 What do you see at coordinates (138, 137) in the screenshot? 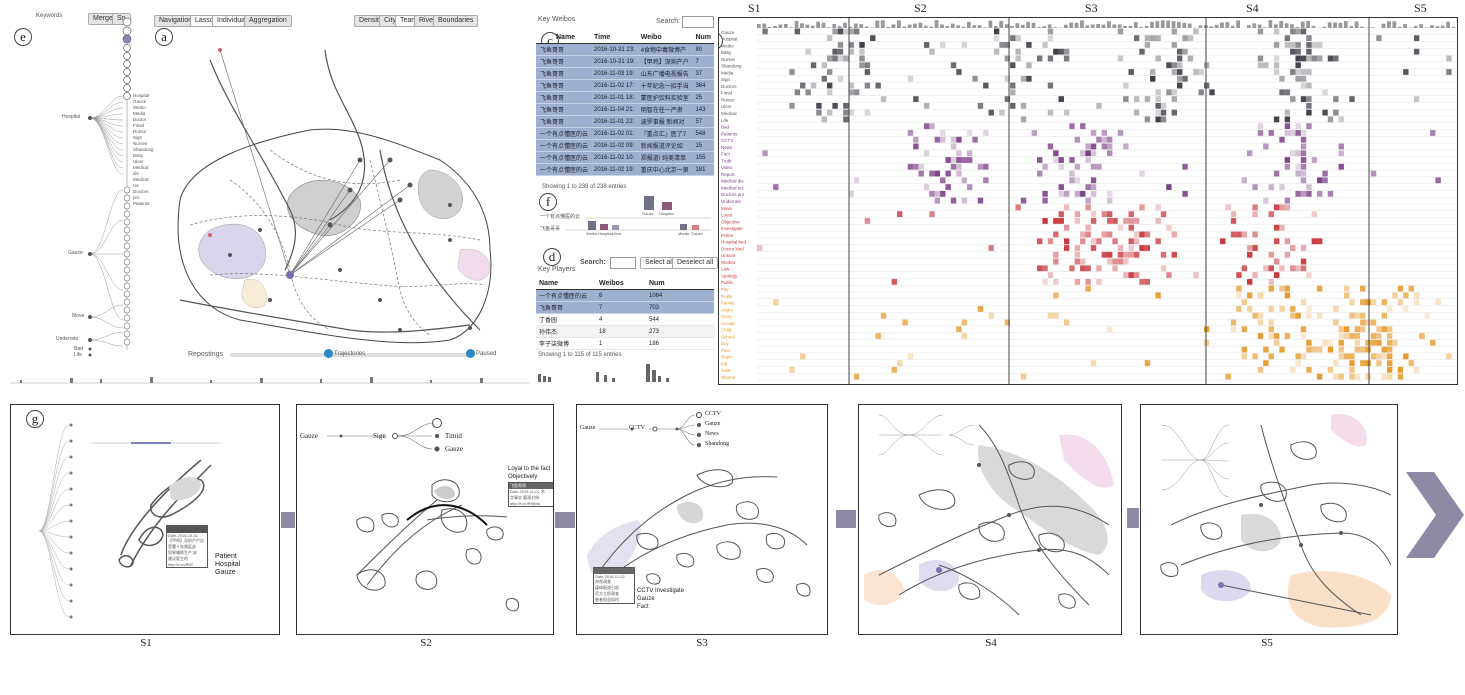
I see `leaf: Sign` at bounding box center [138, 137].